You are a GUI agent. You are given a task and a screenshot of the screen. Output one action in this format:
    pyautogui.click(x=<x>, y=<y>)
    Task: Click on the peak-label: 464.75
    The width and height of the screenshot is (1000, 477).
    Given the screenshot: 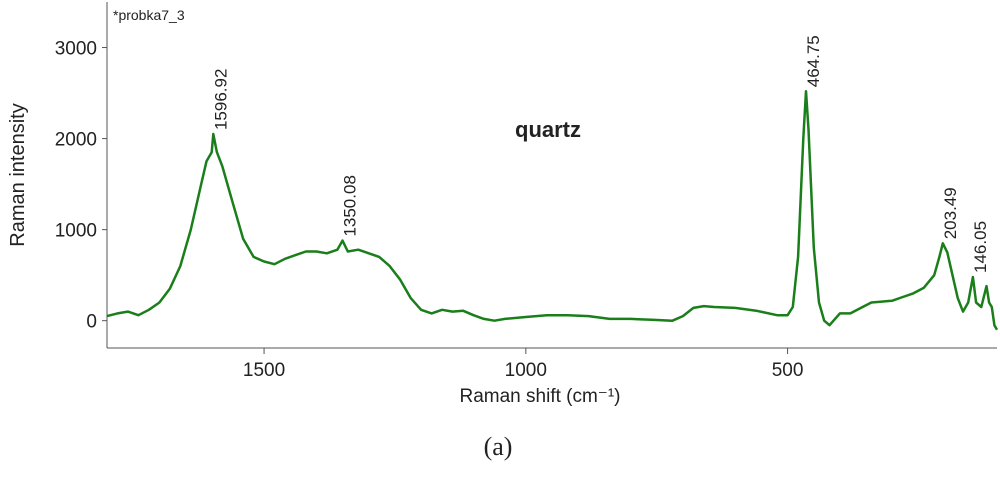 What is the action you would take?
    pyautogui.click(x=813, y=61)
    